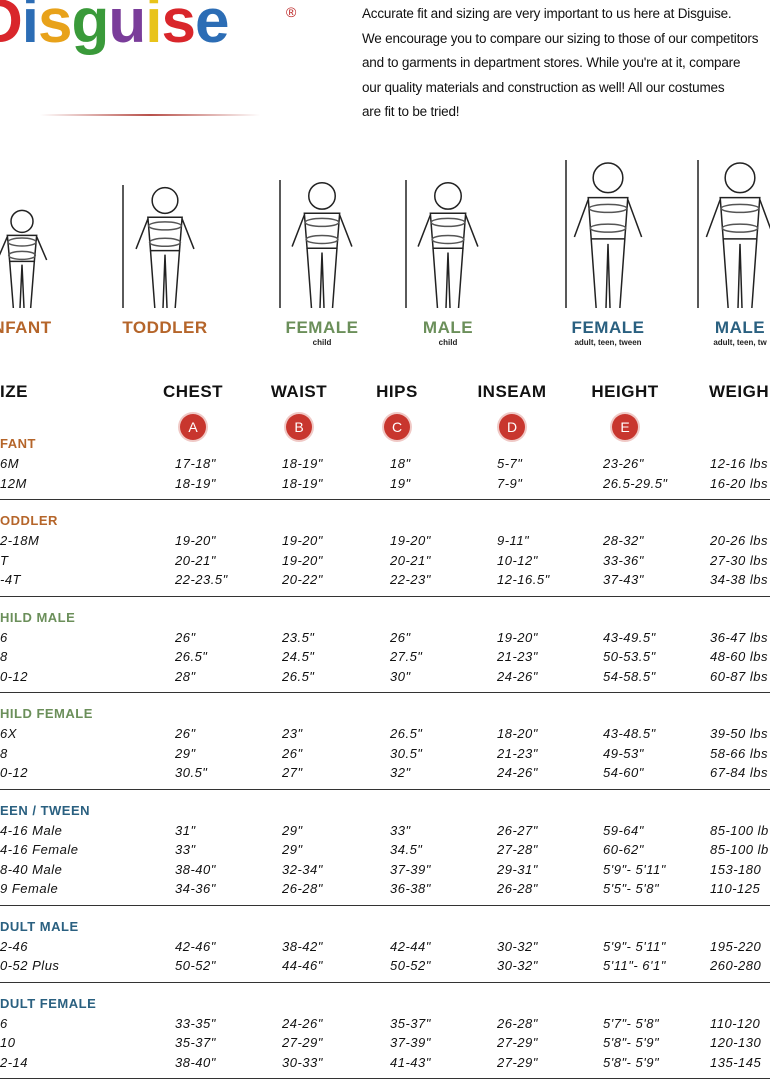 The image size is (770, 1080). I want to click on value-cell: 67-84 lbs, so click(739, 772).